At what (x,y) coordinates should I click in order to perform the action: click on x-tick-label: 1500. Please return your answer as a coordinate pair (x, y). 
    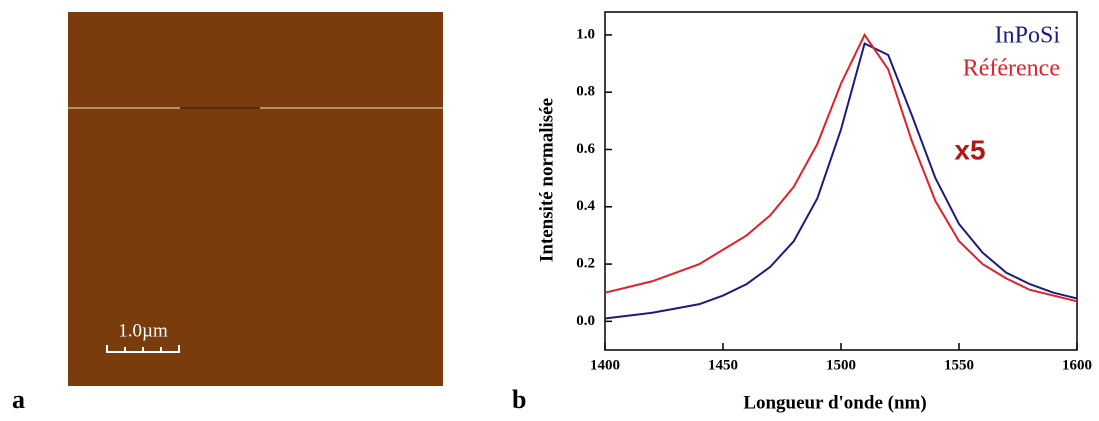
    Looking at the image, I should click on (841, 365).